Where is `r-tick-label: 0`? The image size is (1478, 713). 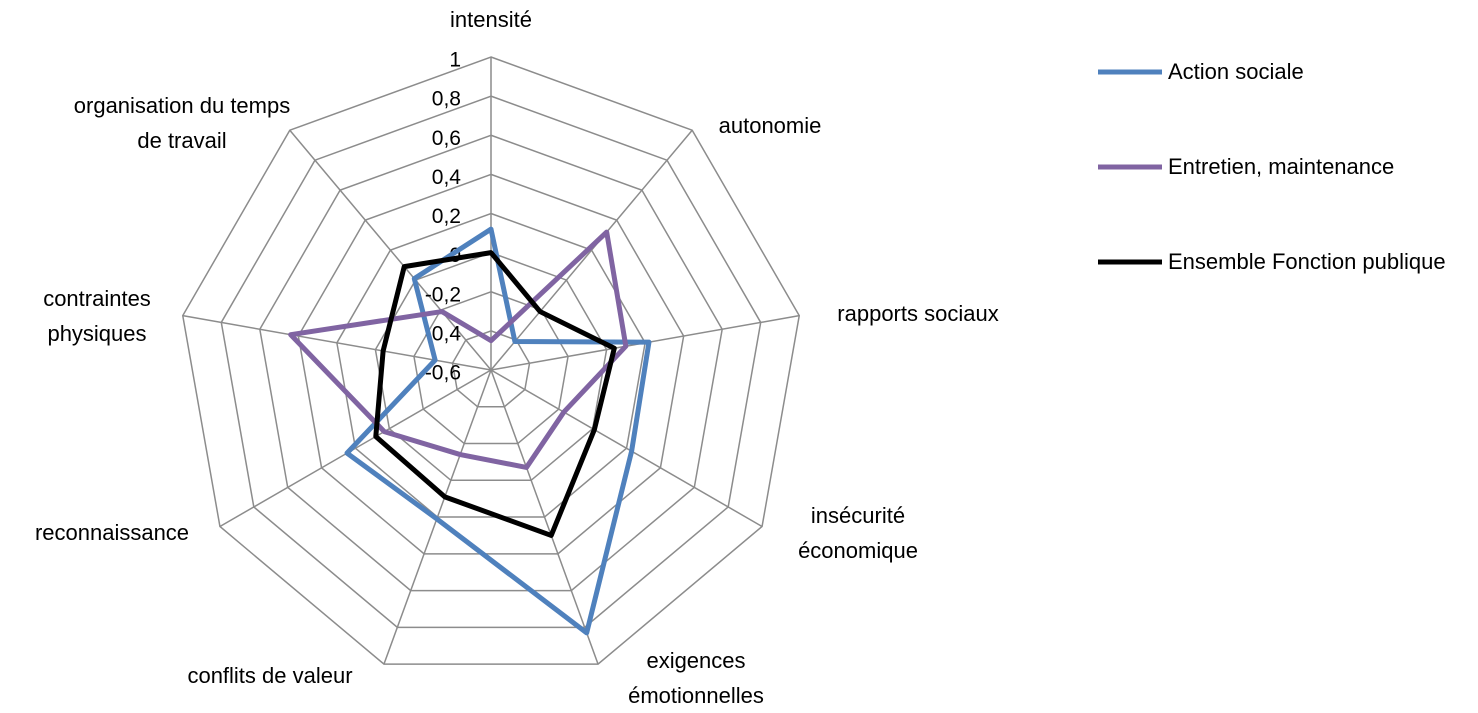
r-tick-label: 0 is located at coordinates (455, 255).